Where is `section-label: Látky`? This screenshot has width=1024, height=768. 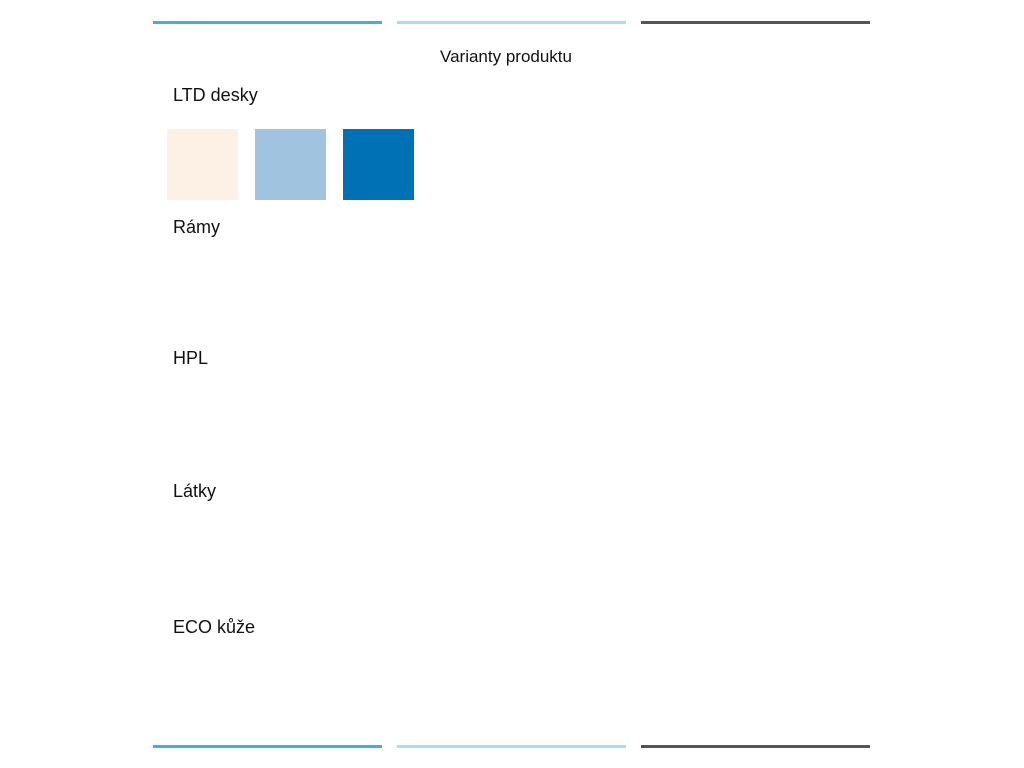 section-label: Látky is located at coordinates (195, 491).